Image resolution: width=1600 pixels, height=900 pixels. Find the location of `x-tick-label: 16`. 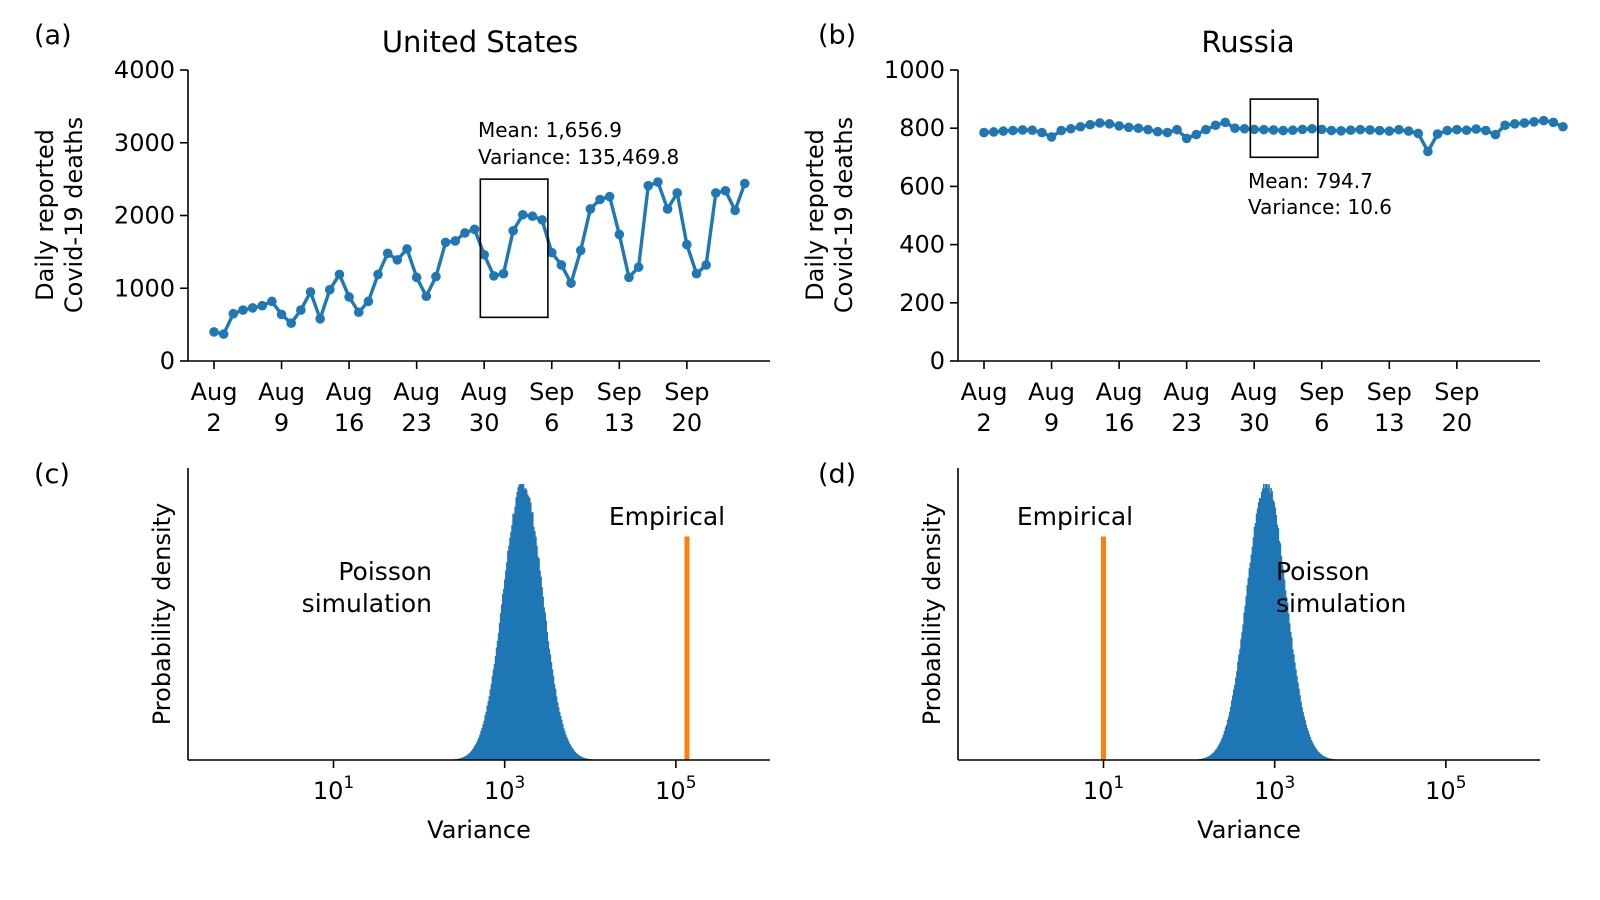

x-tick-label: 16 is located at coordinates (349, 423).